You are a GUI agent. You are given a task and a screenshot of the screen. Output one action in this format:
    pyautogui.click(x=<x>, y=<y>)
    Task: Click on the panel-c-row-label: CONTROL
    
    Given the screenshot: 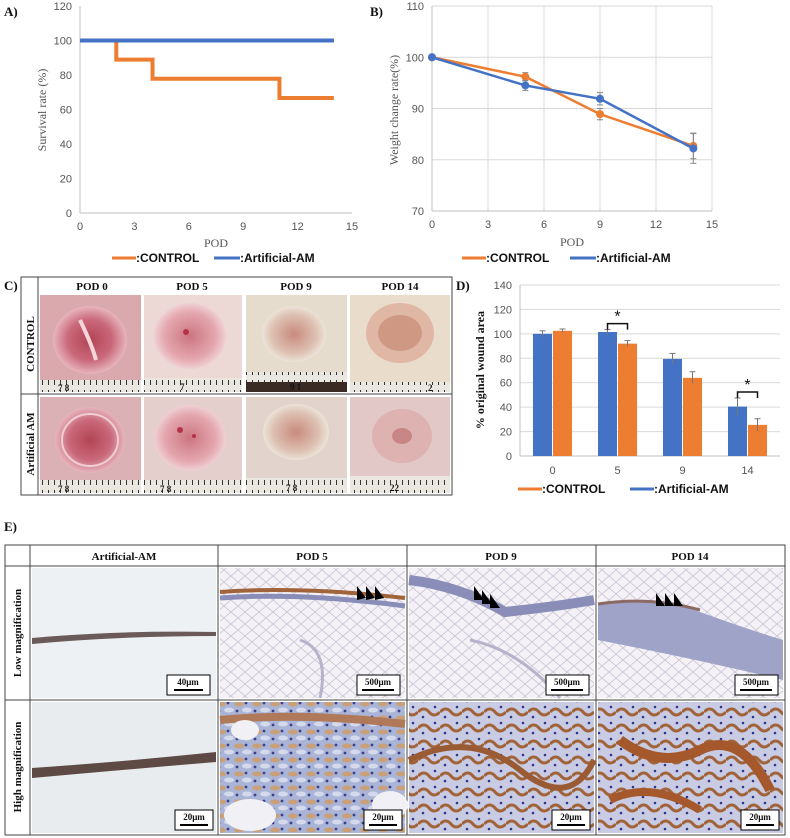 What is the action you would take?
    pyautogui.click(x=31, y=344)
    